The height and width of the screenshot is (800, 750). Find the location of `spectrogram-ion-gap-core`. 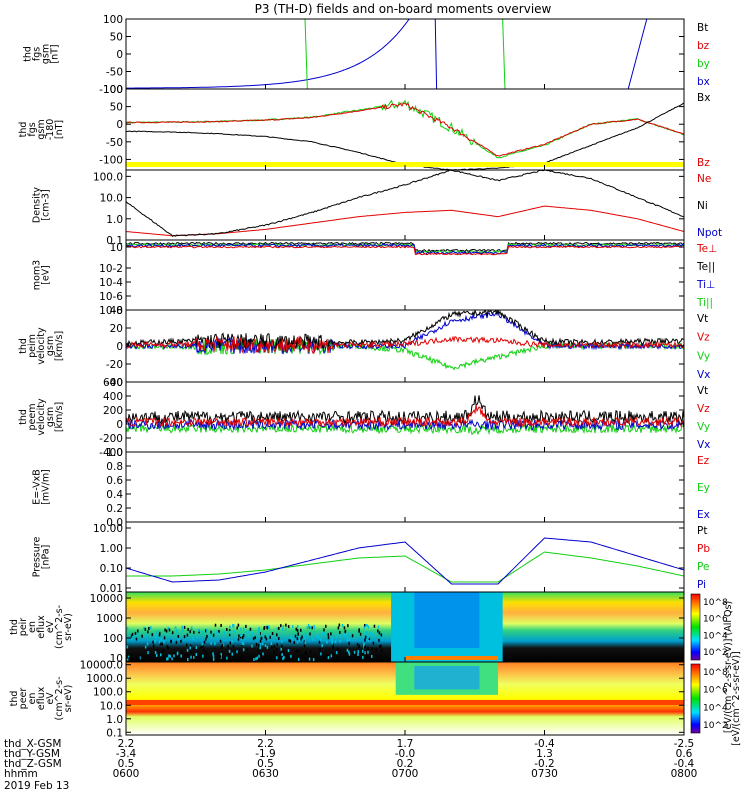

spectrogram-ion-gap-core is located at coordinates (447, 620).